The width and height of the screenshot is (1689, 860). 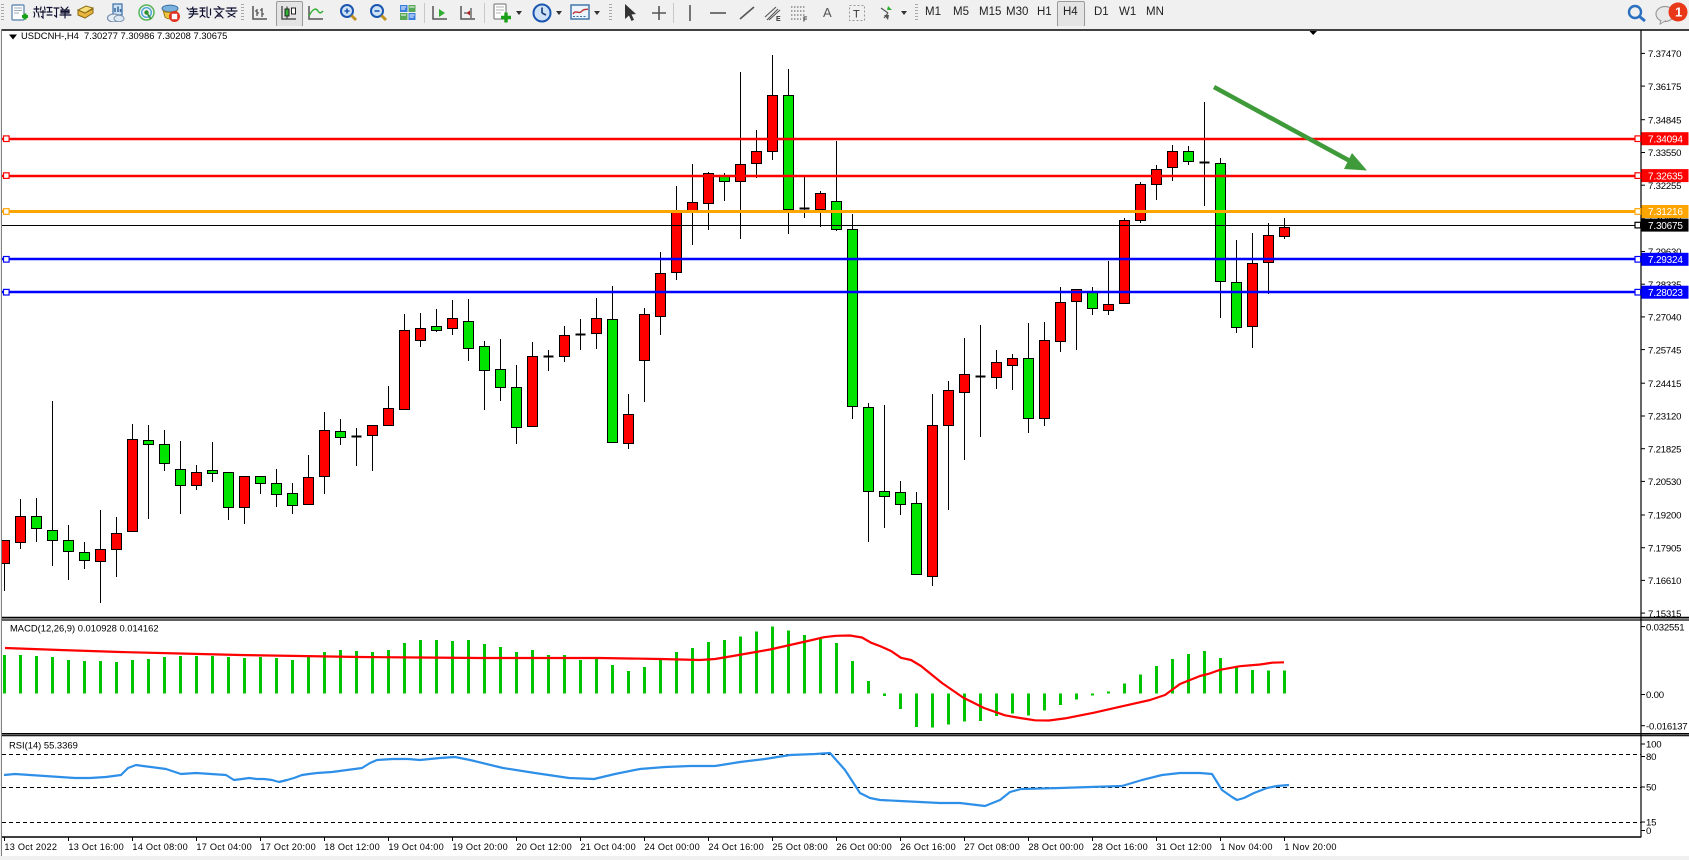 I want to click on svg-text: 13 Oct 16:00, so click(x=96, y=847).